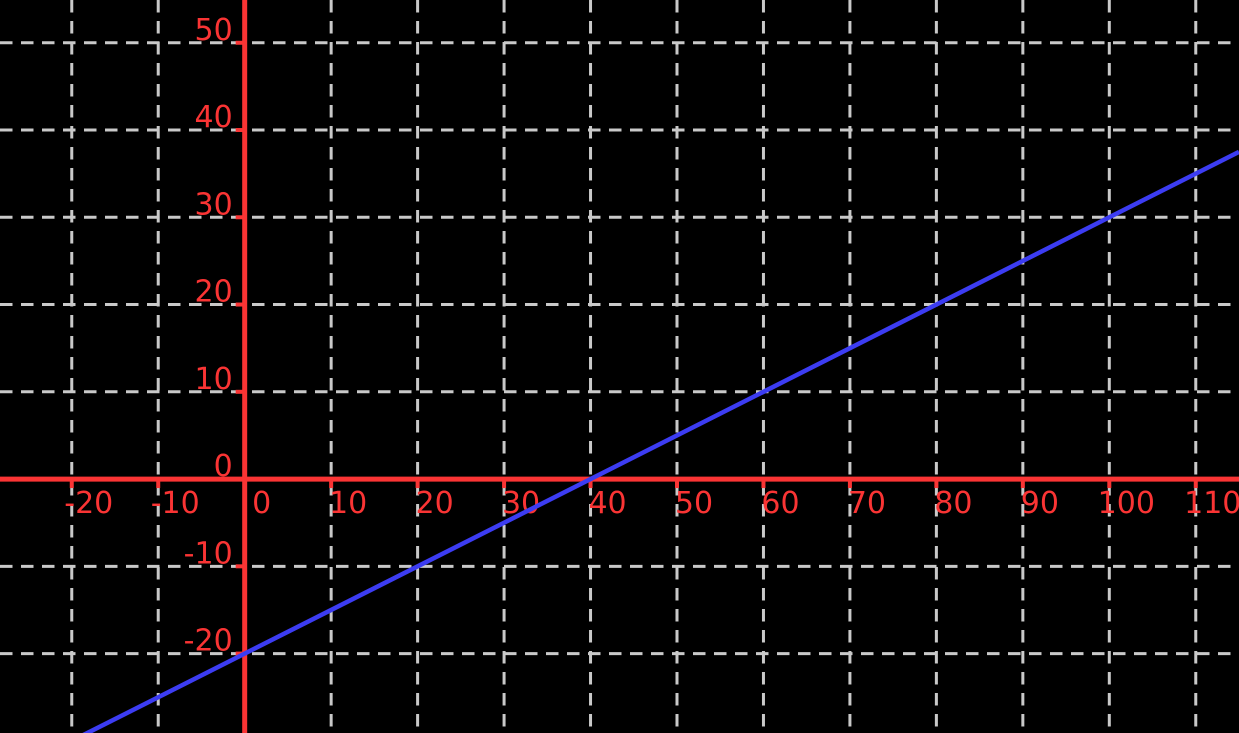 This screenshot has height=733, width=1239. What do you see at coordinates (348, 503) in the screenshot?
I see `x-tick-label: 10` at bounding box center [348, 503].